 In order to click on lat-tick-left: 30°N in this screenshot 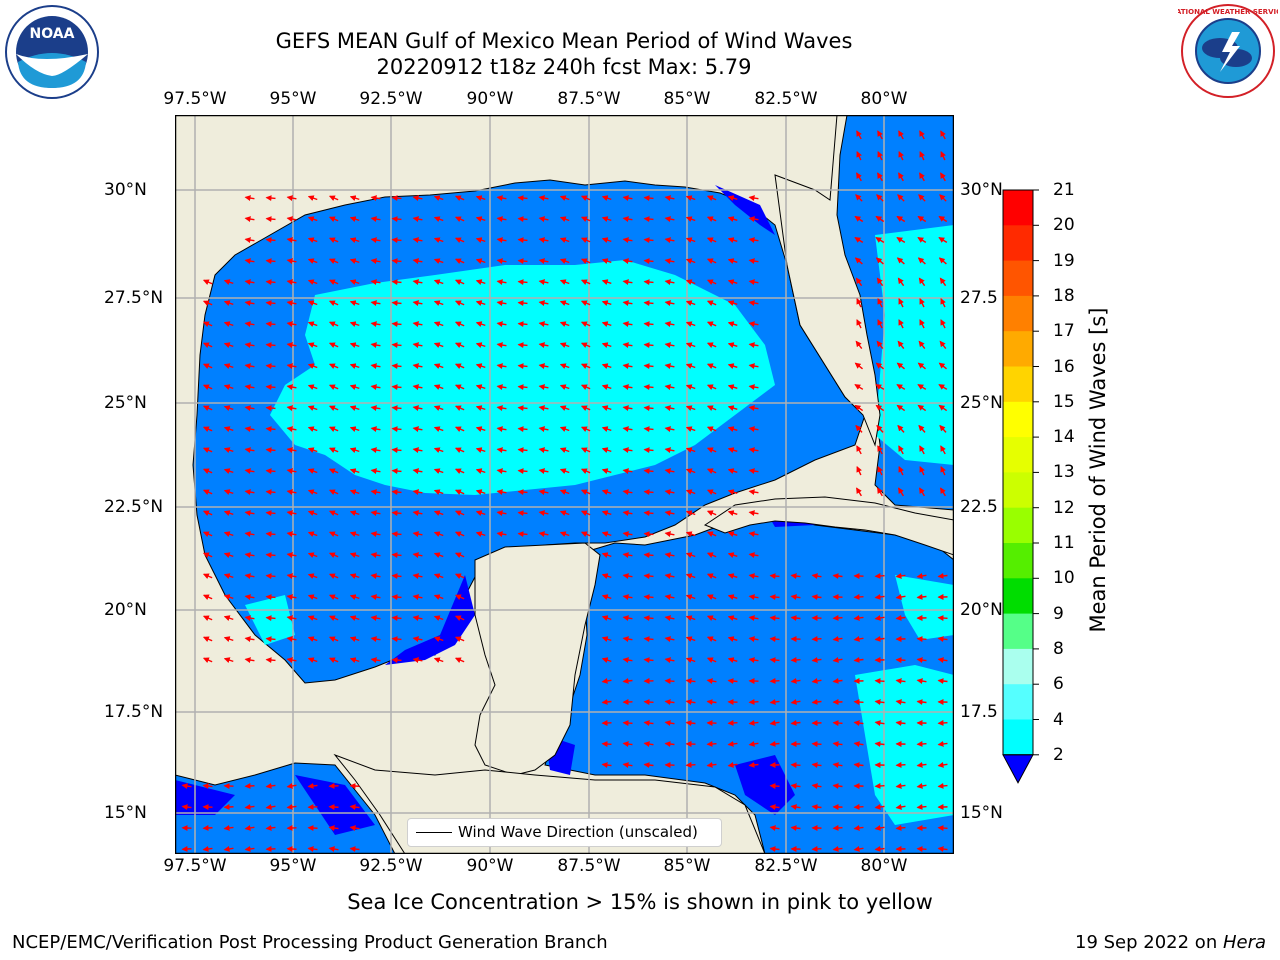, I will do `click(125, 190)`.